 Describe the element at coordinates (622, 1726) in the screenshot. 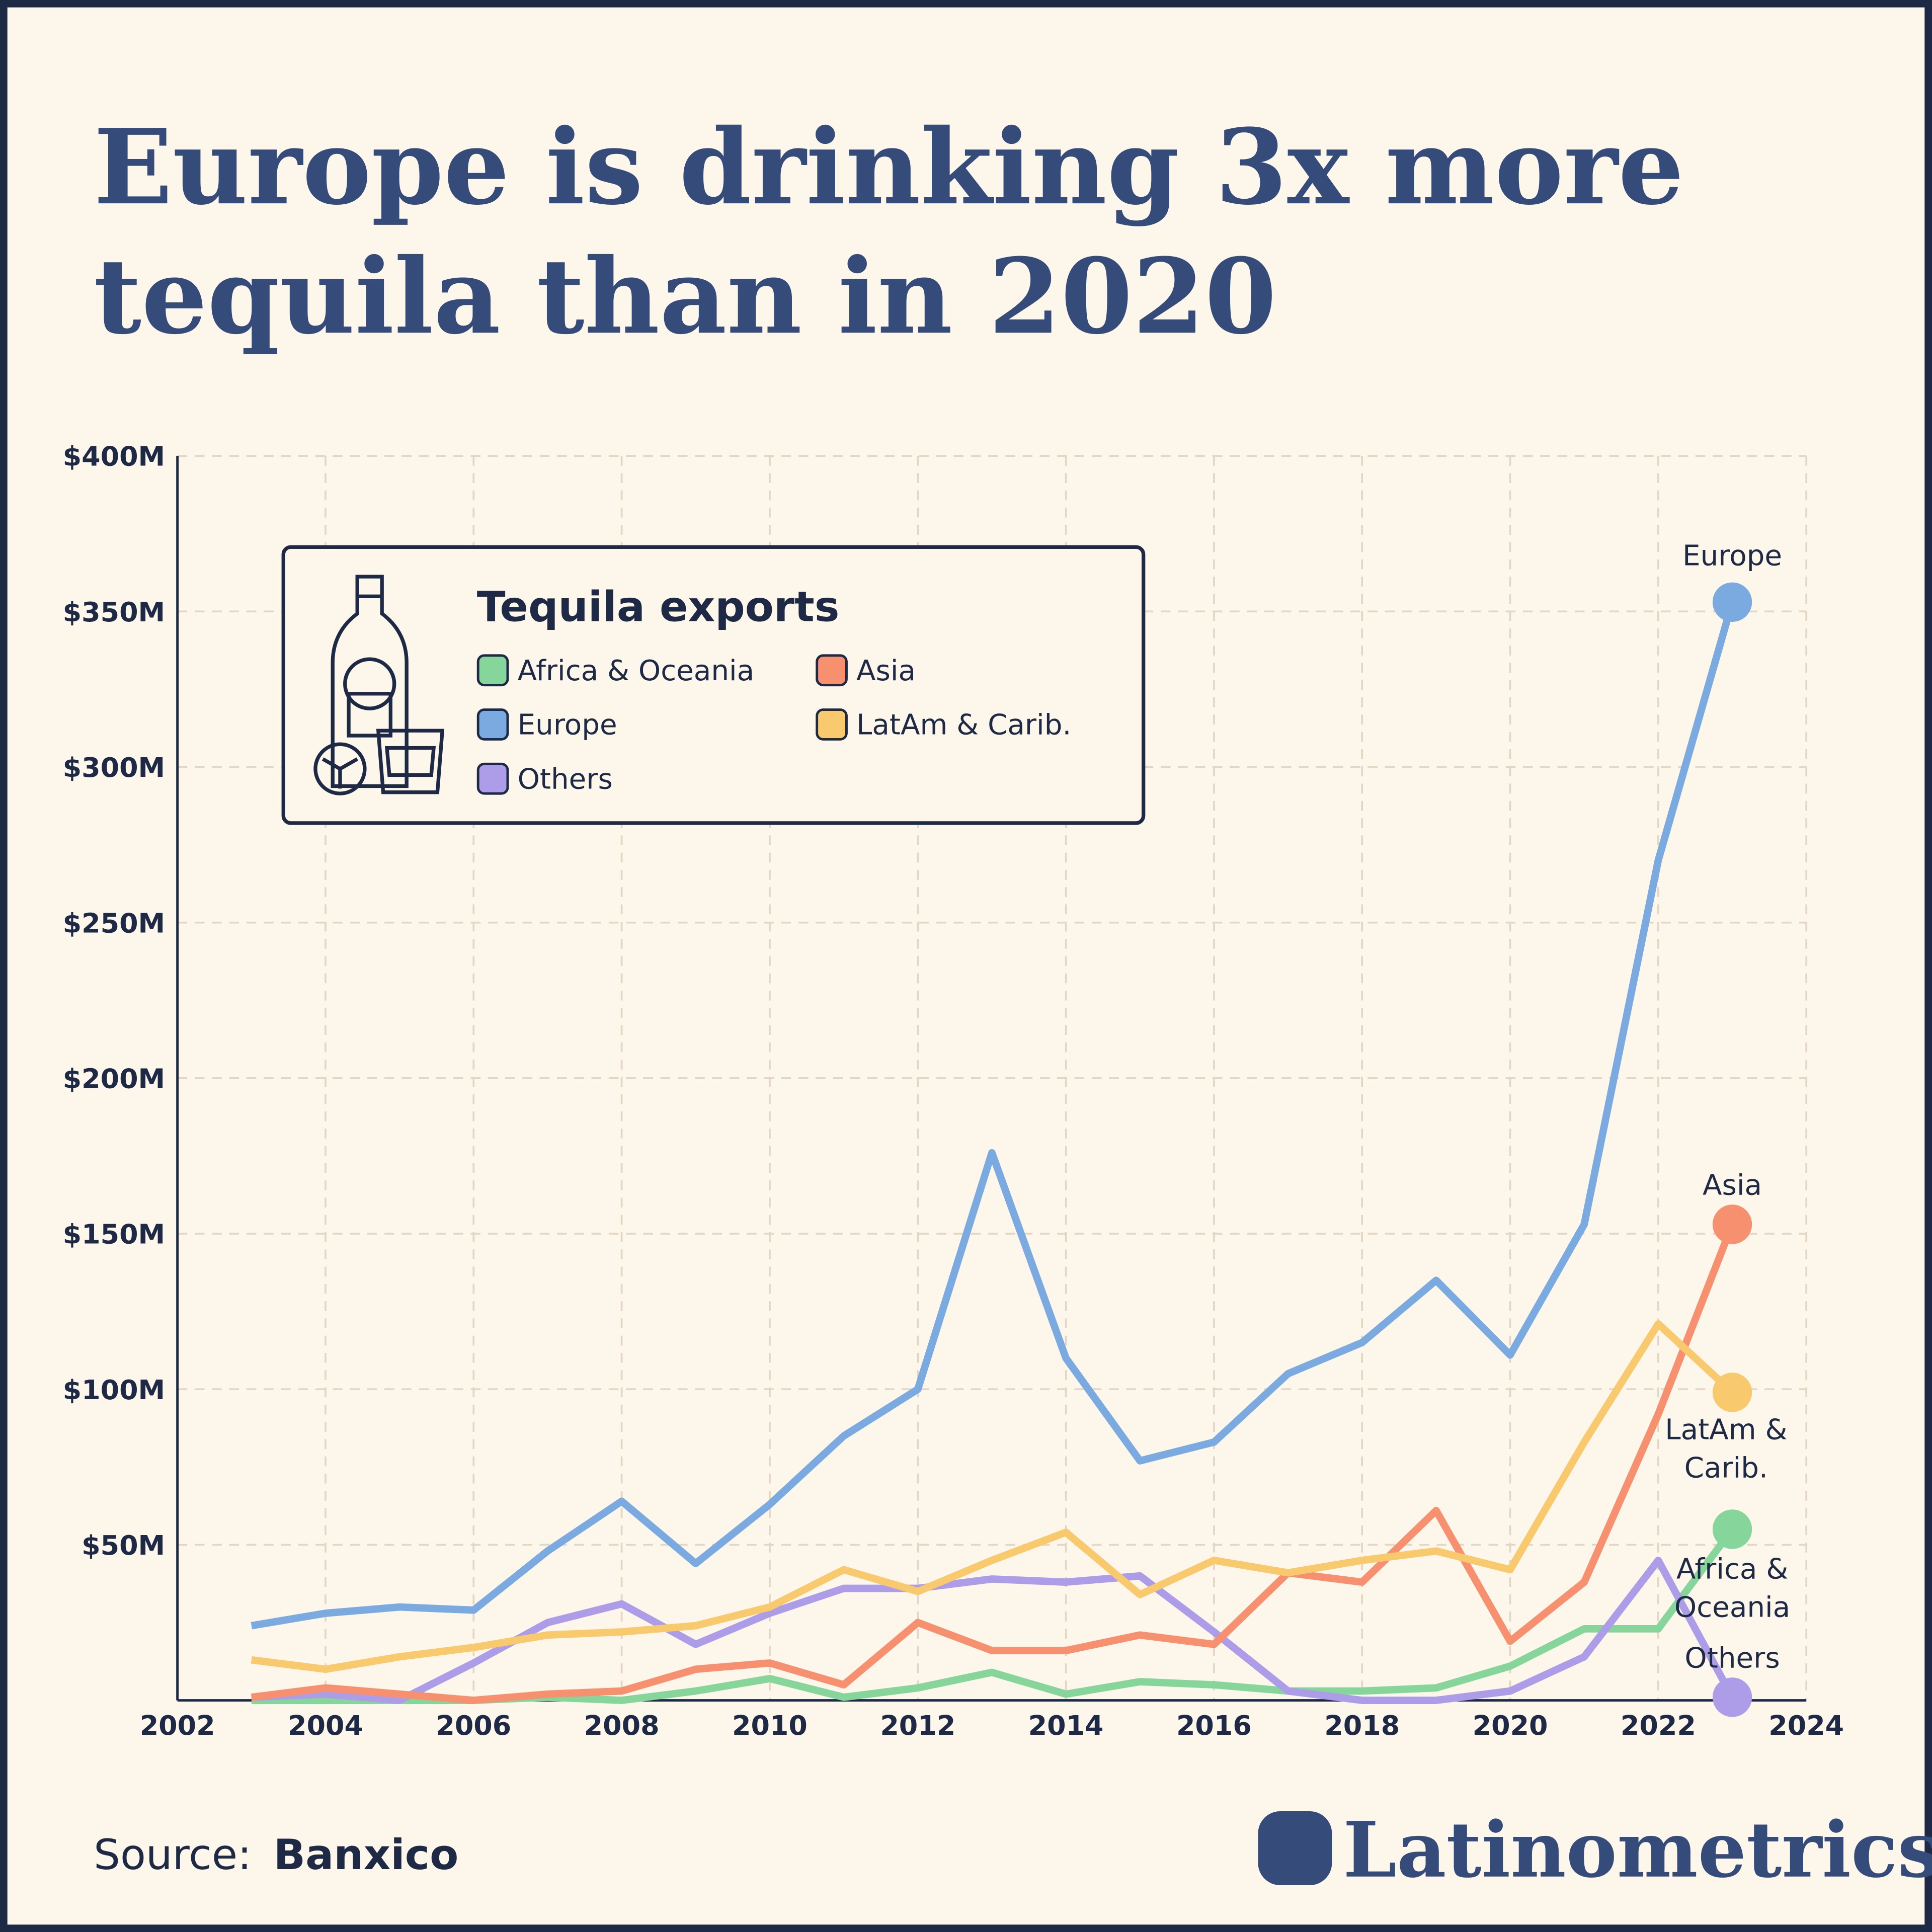

I see `x-tick-label: 2008` at that location.